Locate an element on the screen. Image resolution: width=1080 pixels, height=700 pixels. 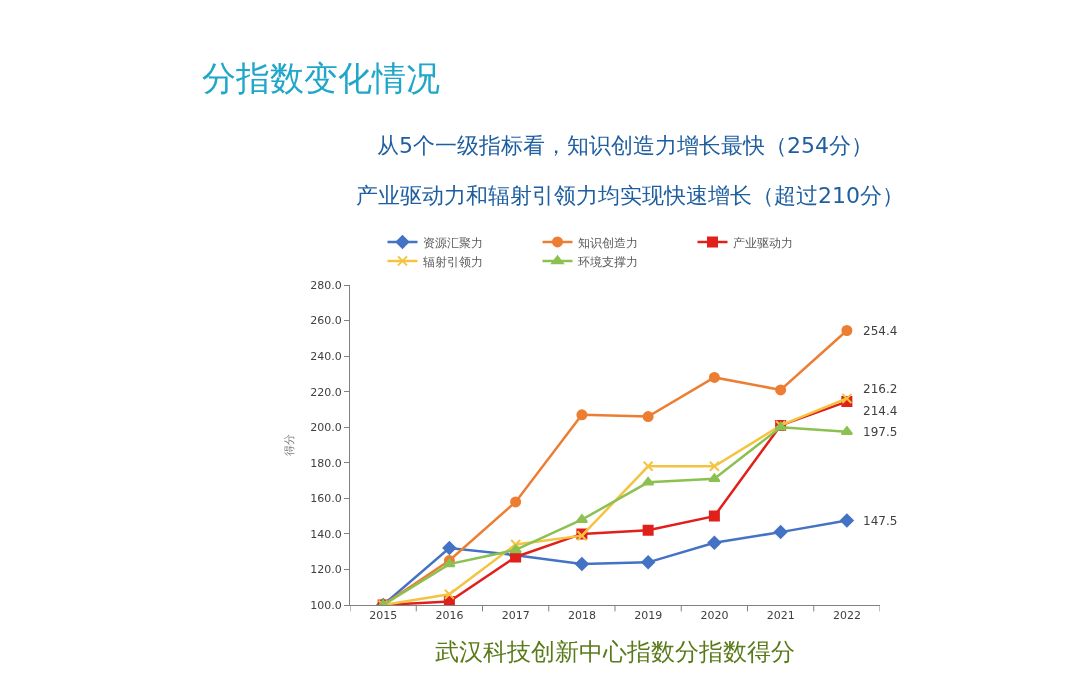
x-tick-label: 2018 is located at coordinates (581, 616).